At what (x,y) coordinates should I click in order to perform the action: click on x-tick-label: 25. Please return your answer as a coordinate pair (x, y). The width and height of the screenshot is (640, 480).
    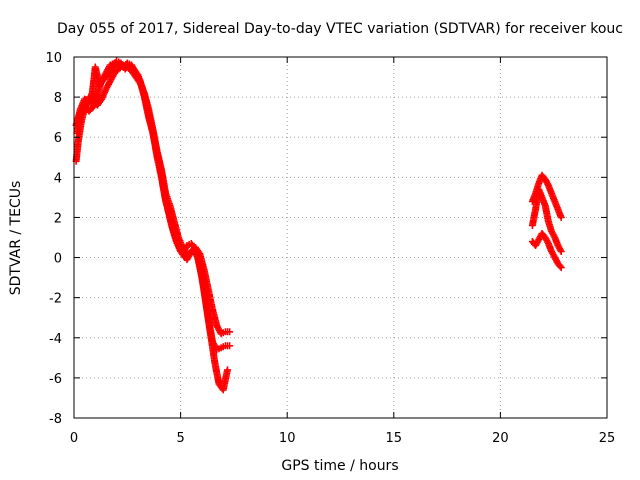
    Looking at the image, I should click on (607, 438).